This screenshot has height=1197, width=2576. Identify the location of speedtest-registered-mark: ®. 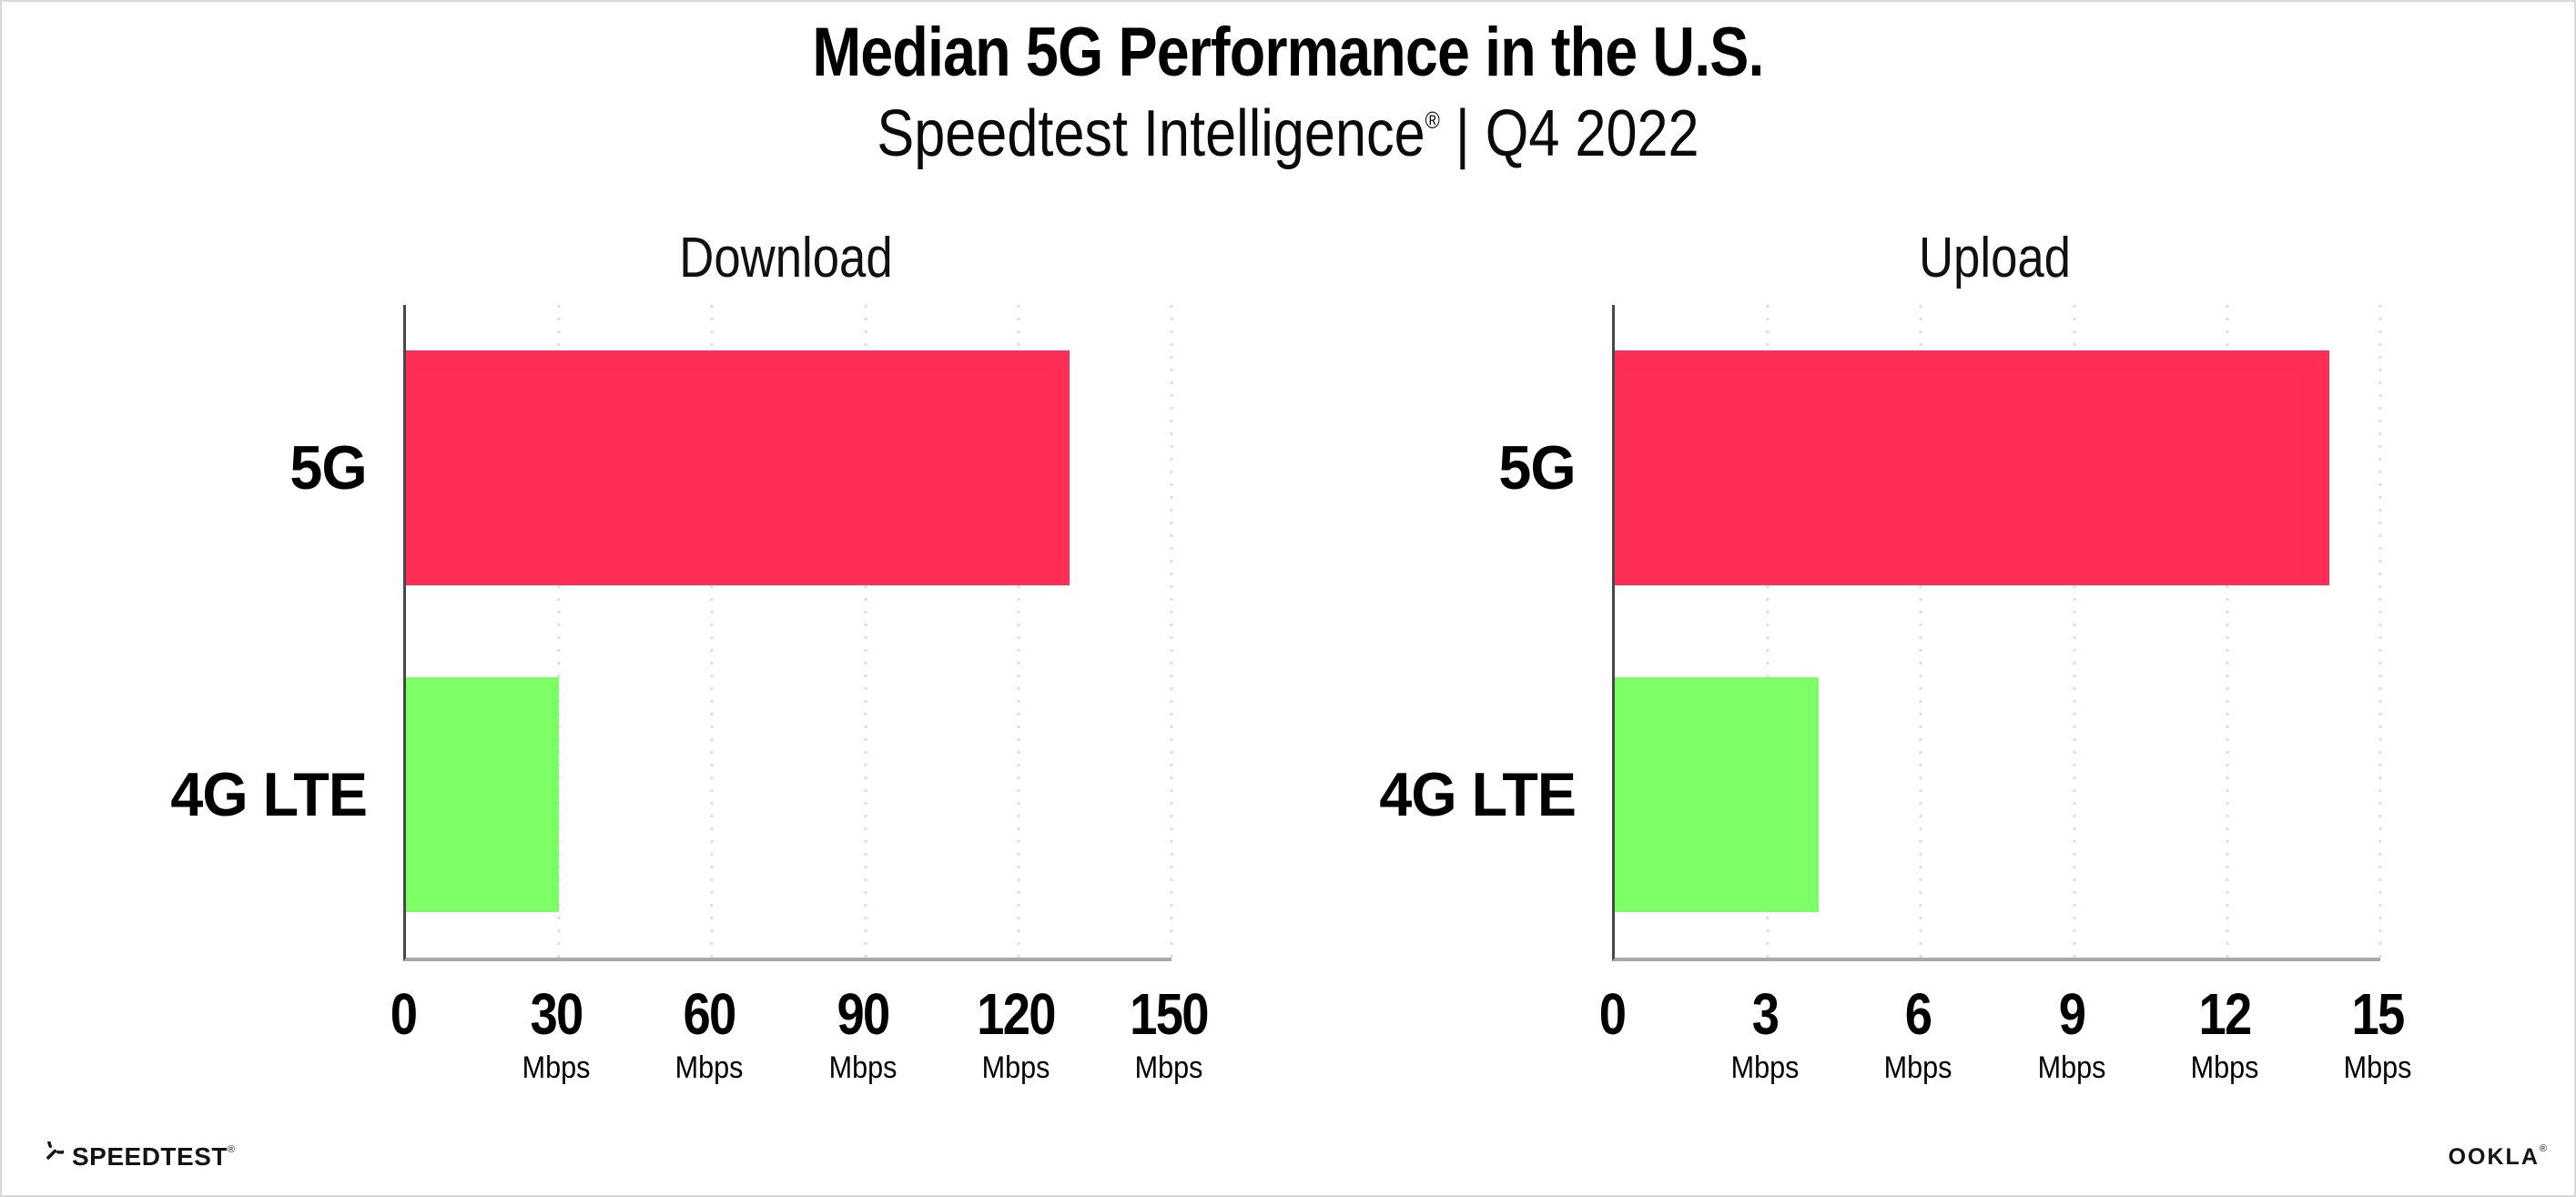
(231, 1150).